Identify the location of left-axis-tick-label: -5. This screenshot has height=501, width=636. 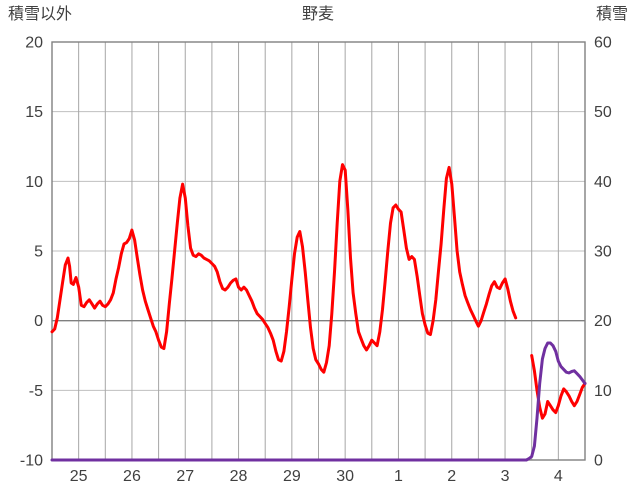
(36, 391).